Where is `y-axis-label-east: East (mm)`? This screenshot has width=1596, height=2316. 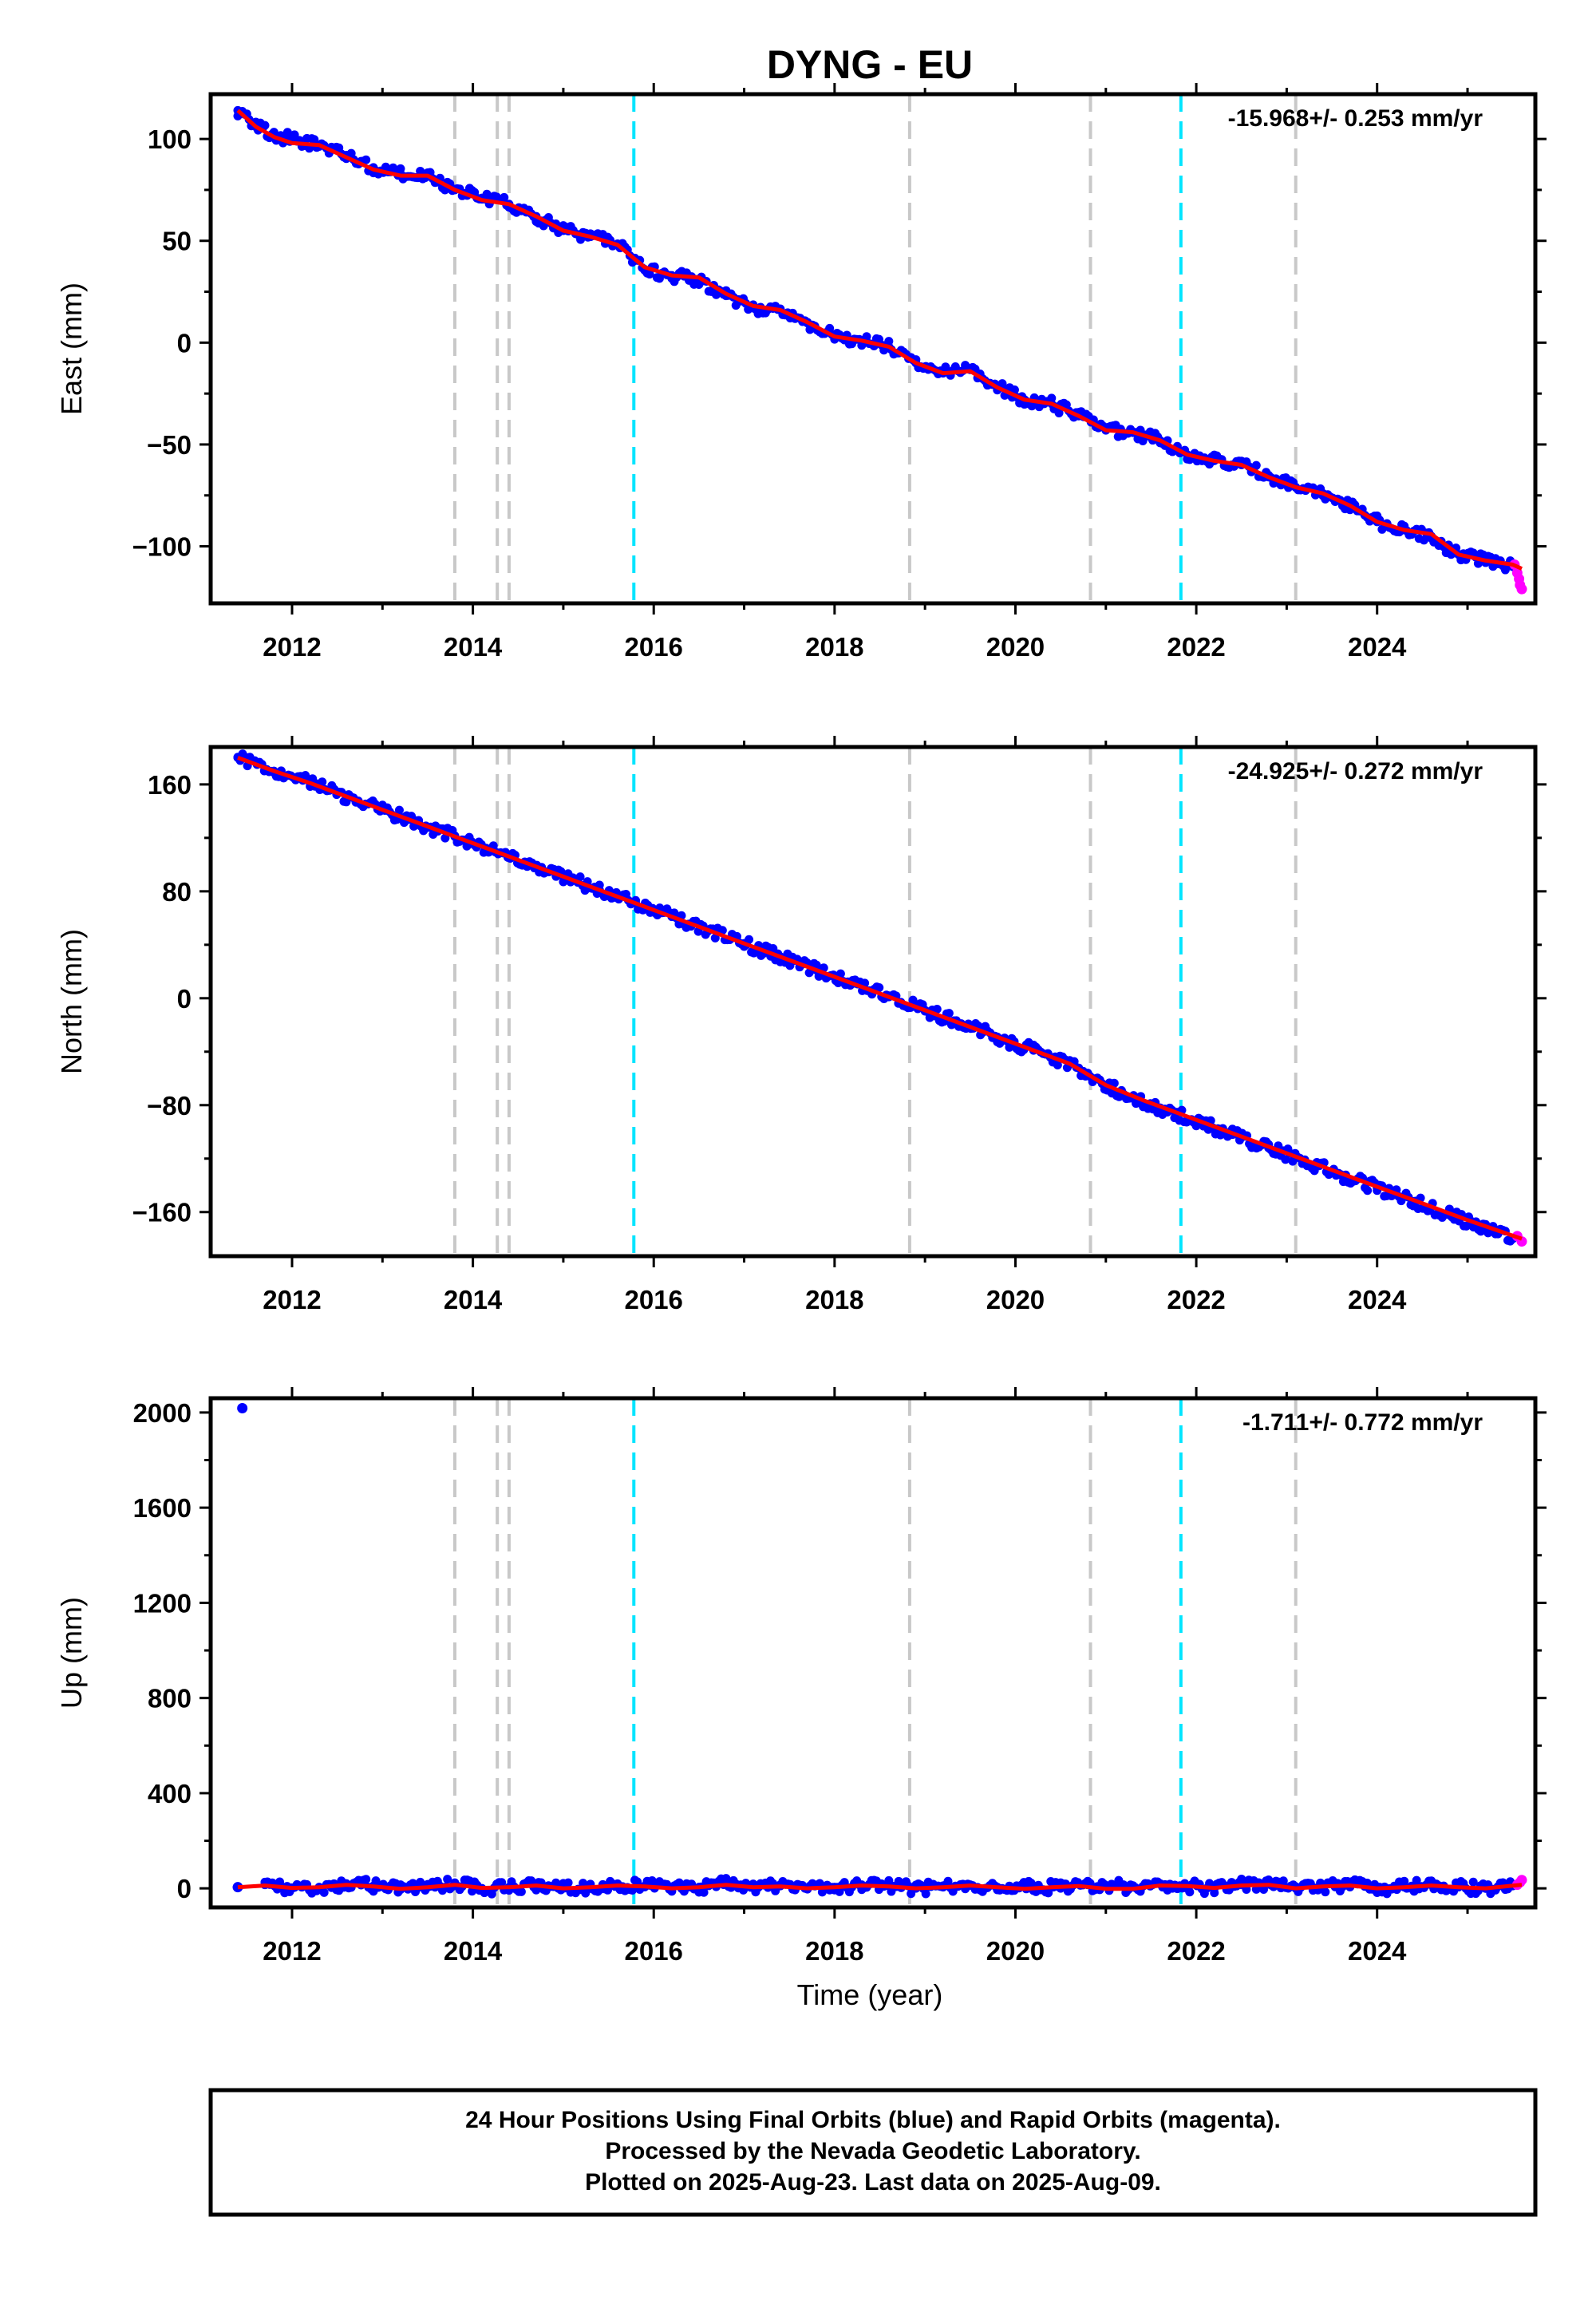
y-axis-label-east: East (mm) is located at coordinates (71, 349).